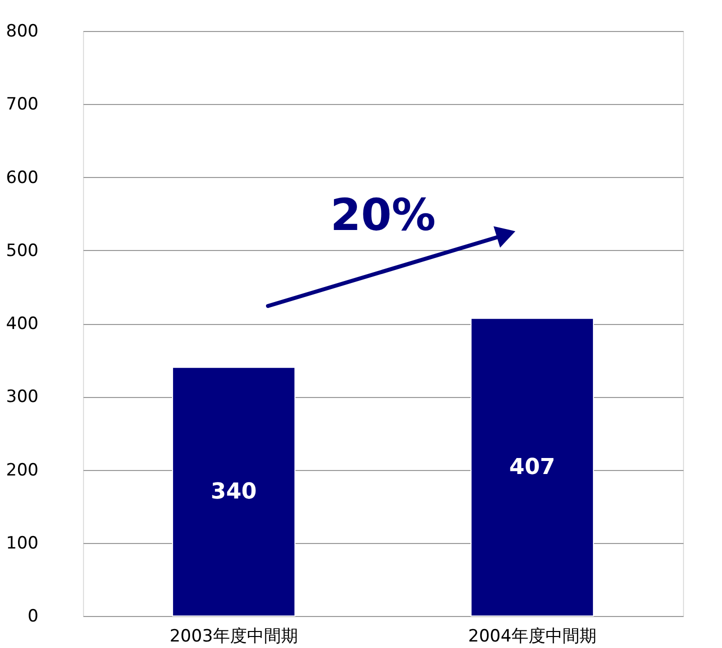 This screenshot has height=648, width=722. I want to click on data-label: 340, so click(233, 492).